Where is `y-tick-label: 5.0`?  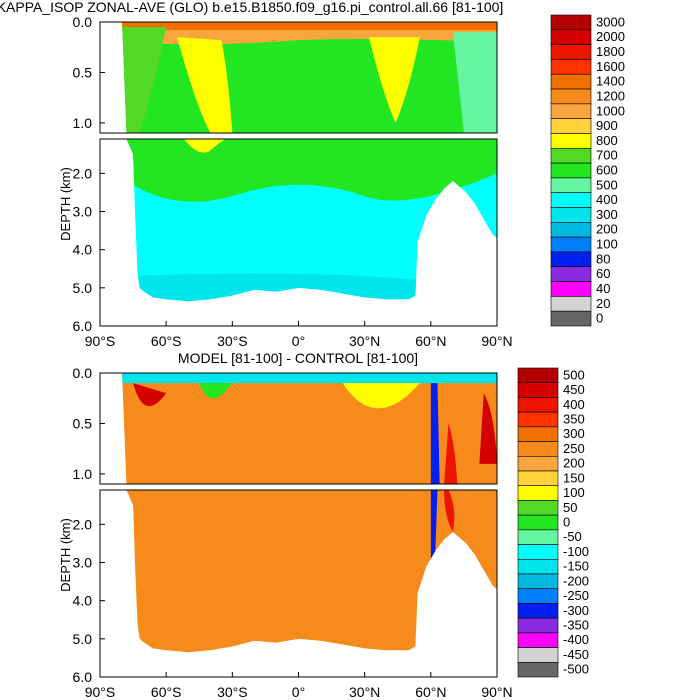
y-tick-label: 5.0 is located at coordinates (83, 288).